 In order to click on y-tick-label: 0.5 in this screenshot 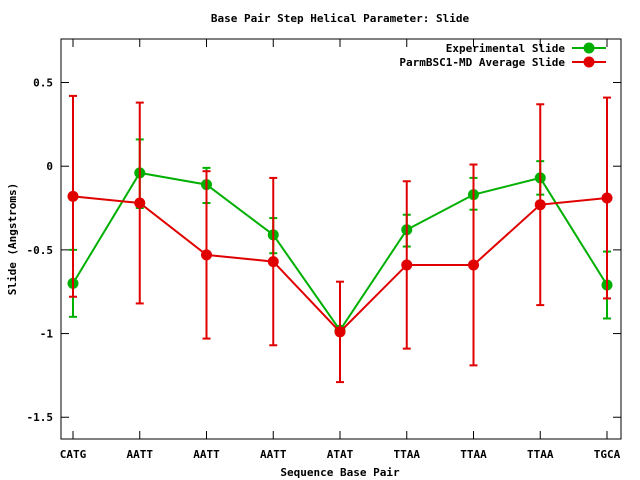, I will do `click(43, 83)`.